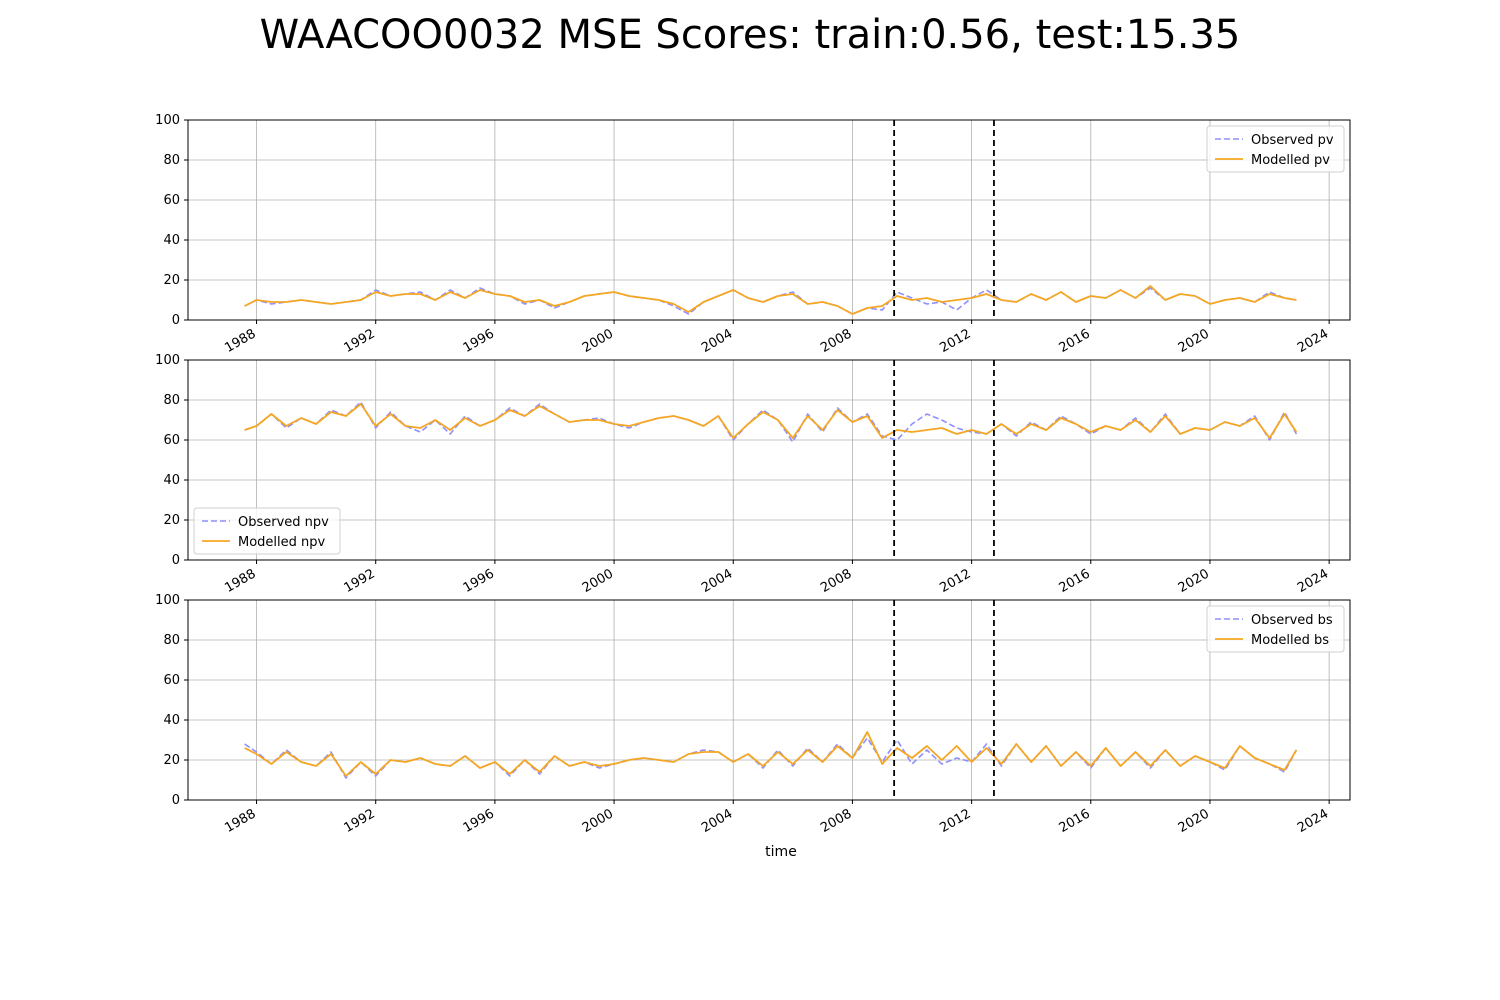  Describe the element at coordinates (1292, 140) in the screenshot. I see `legend-label: Observed pv` at that location.